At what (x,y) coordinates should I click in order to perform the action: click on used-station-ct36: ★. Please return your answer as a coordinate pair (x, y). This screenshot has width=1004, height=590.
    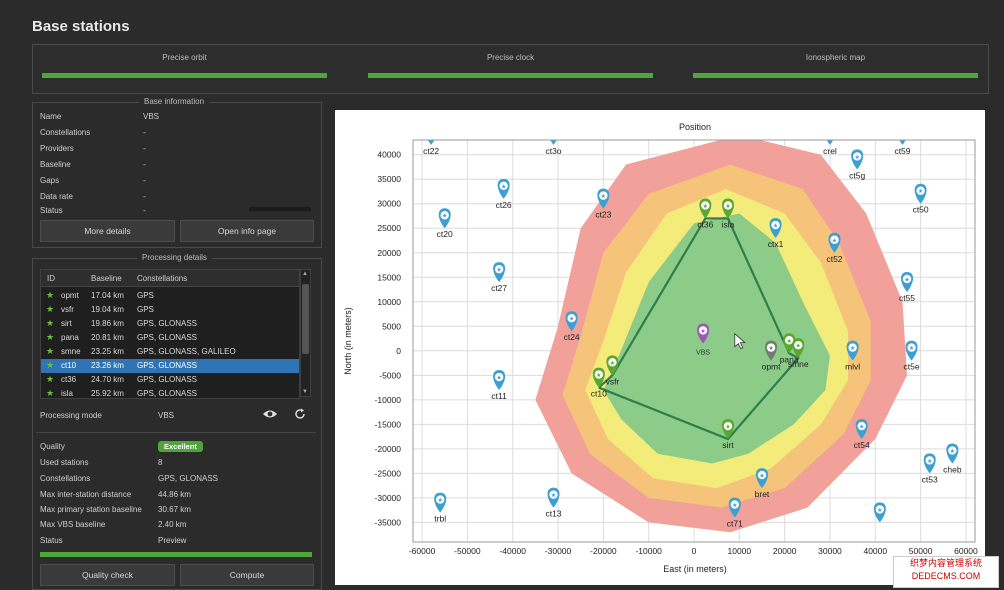
    Looking at the image, I should click on (705, 208).